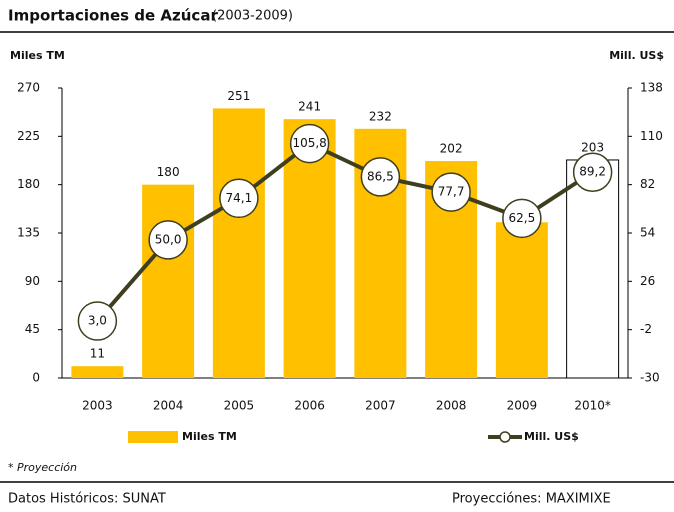  What do you see at coordinates (168, 406) in the screenshot?
I see `x-tick-label: 2004` at bounding box center [168, 406].